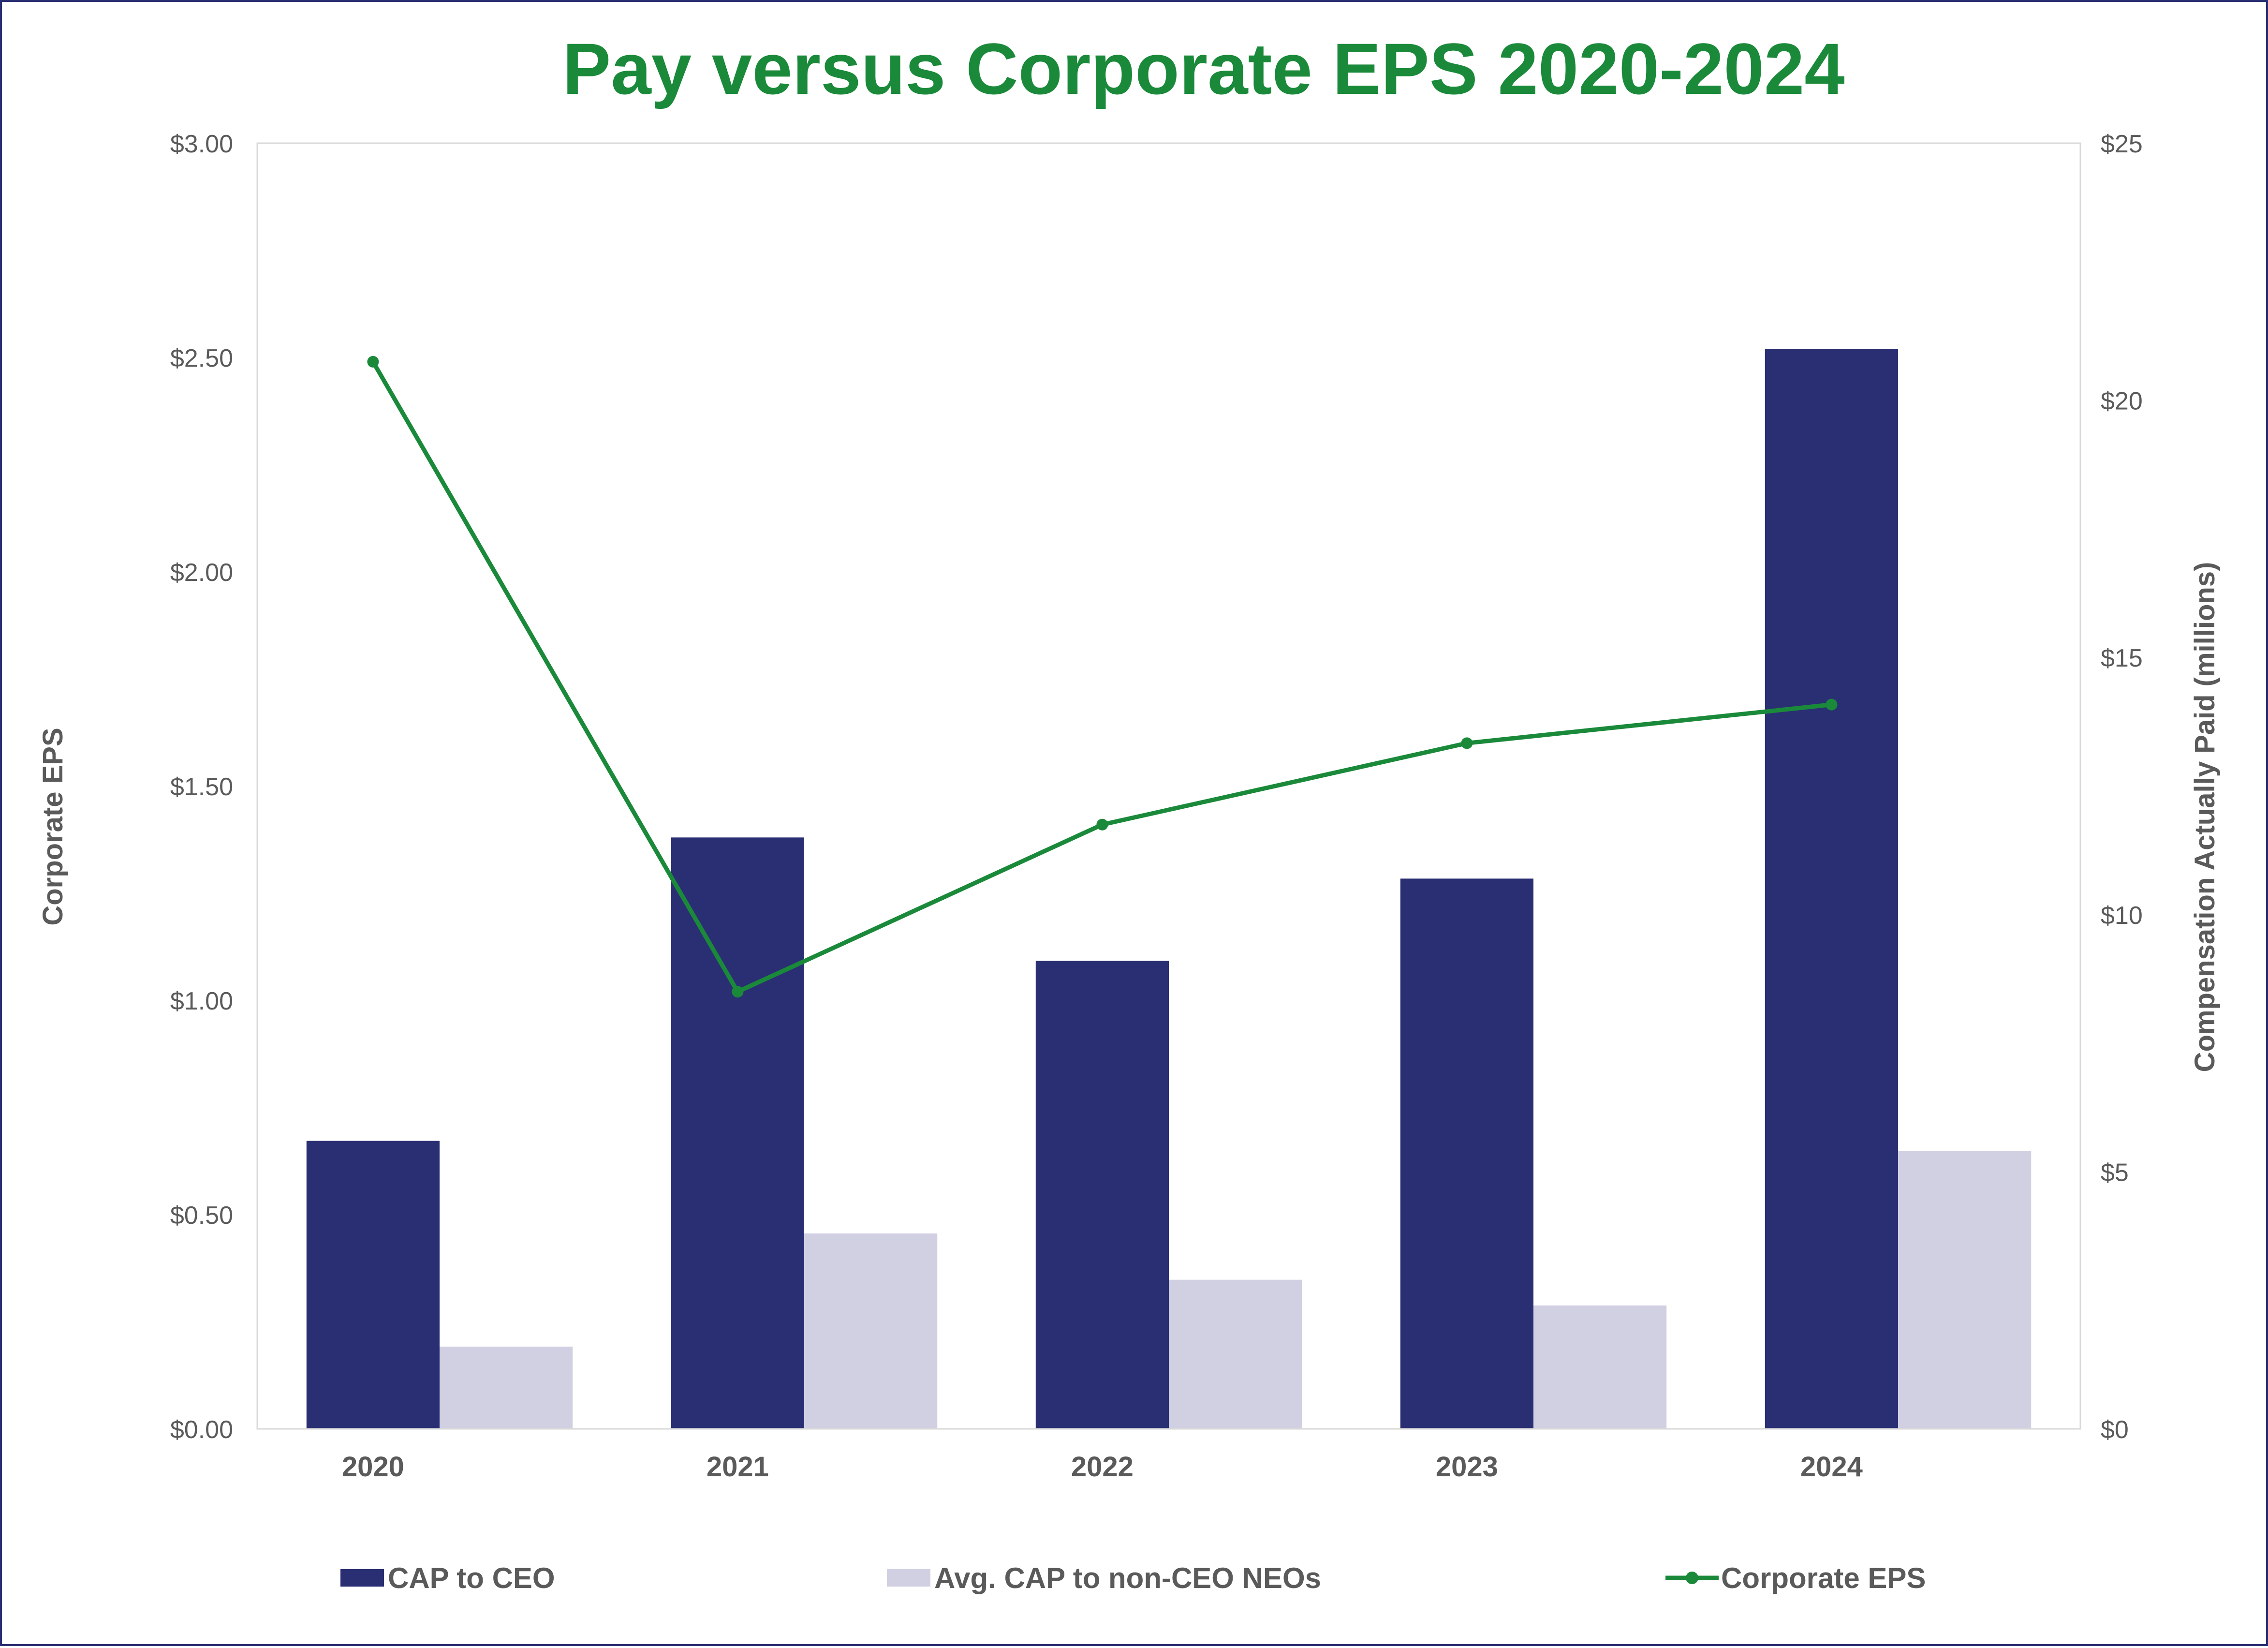 The width and height of the screenshot is (2268, 1648). What do you see at coordinates (1235, 1354) in the screenshot?
I see `bar-neo-2022` at bounding box center [1235, 1354].